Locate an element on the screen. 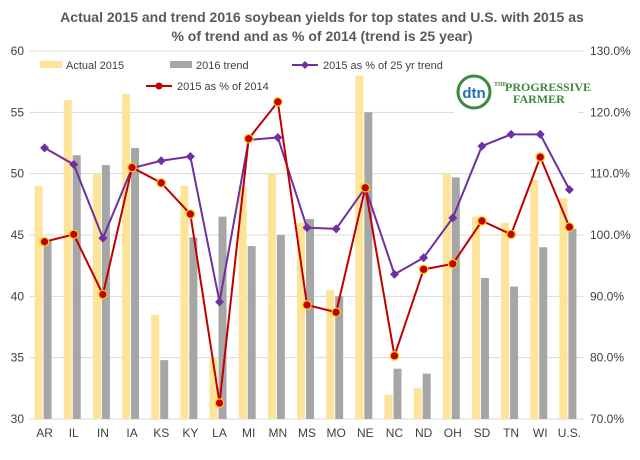 The height and width of the screenshot is (460, 640). point-2015-as-of-25-yr-trend-la is located at coordinates (220, 302).